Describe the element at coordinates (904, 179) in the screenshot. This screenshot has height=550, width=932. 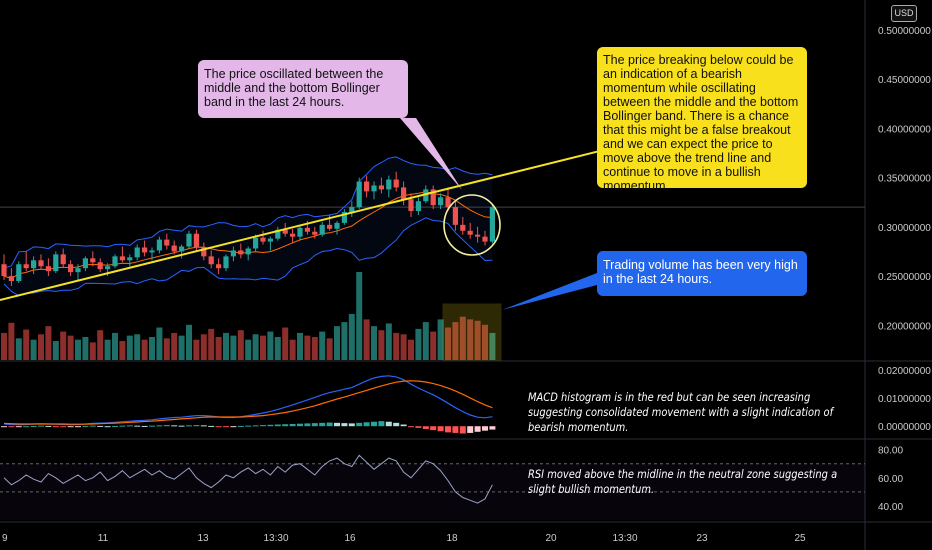
I see `price-tick-label: 0.35000000` at that location.